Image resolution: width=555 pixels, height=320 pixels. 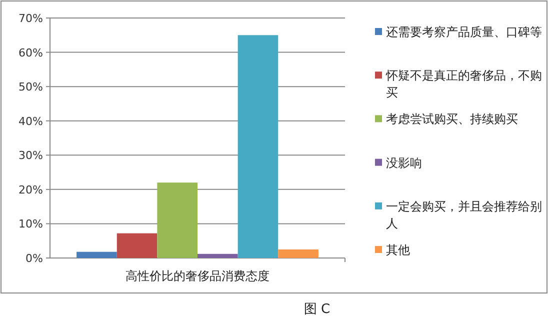 I want to click on y-tick-label: 70%, so click(x=30, y=18).